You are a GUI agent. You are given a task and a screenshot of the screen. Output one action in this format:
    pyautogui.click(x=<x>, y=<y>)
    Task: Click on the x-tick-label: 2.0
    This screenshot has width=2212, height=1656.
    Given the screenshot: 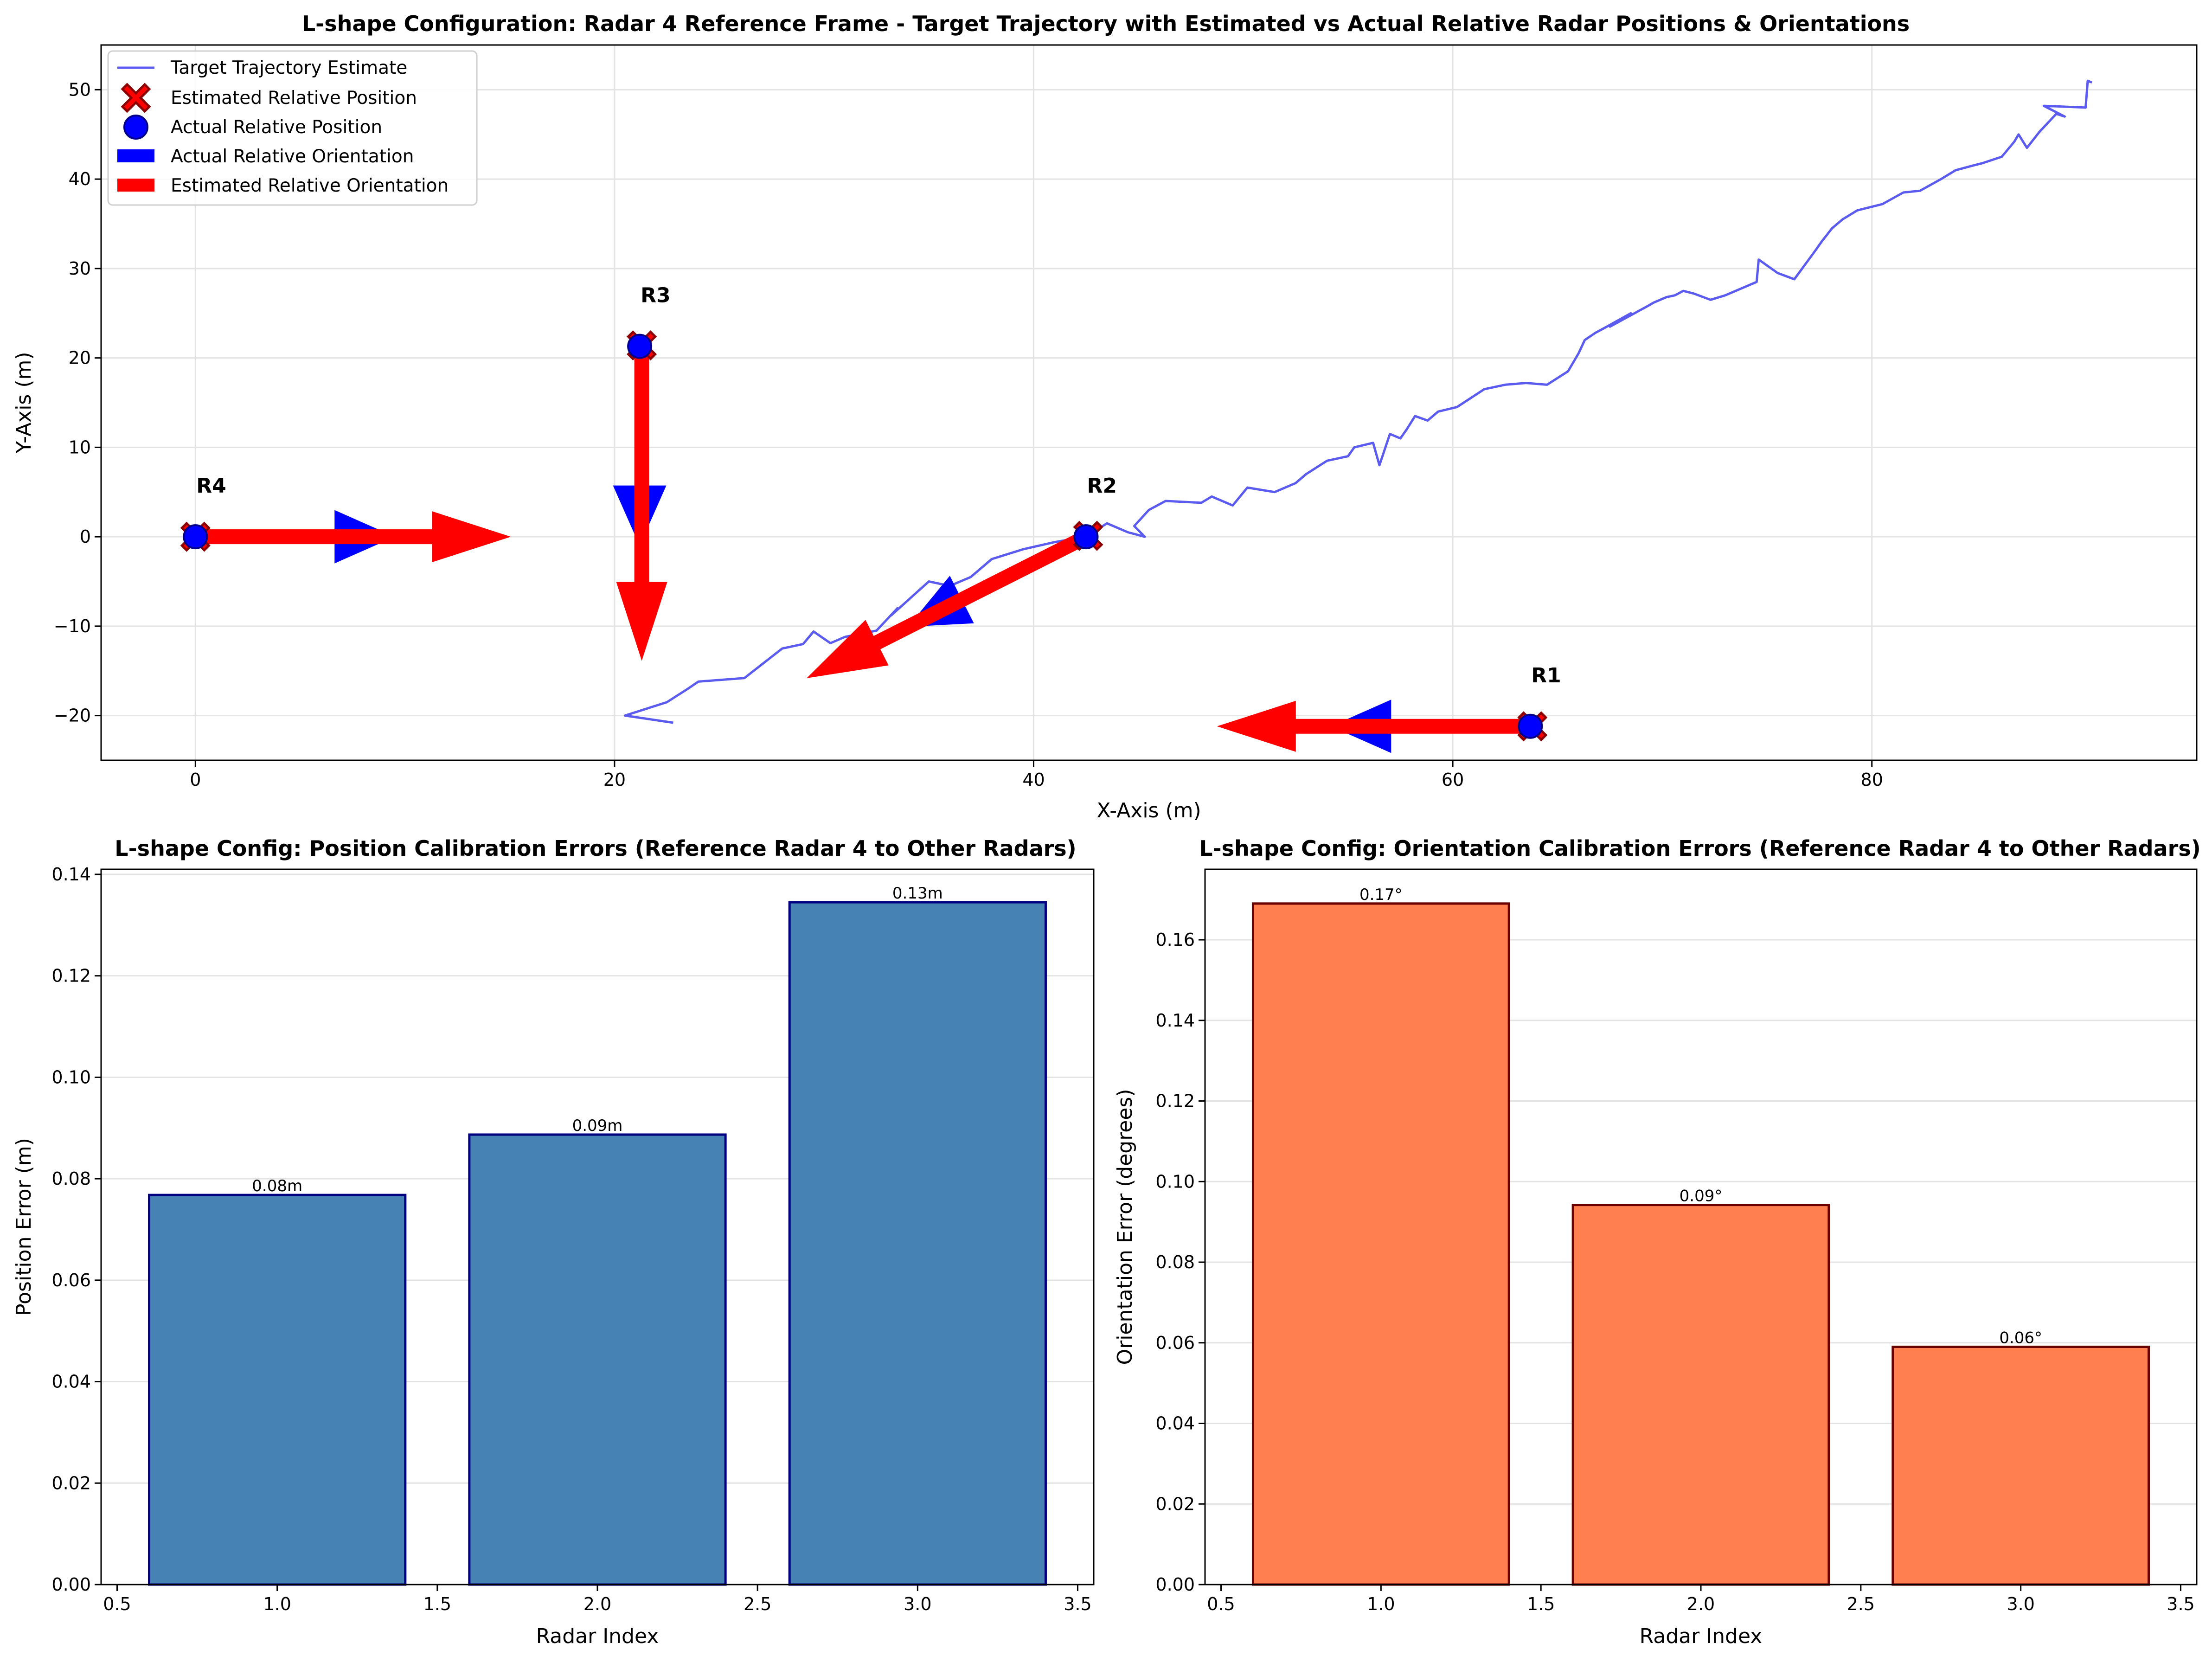 What is the action you would take?
    pyautogui.click(x=597, y=1604)
    